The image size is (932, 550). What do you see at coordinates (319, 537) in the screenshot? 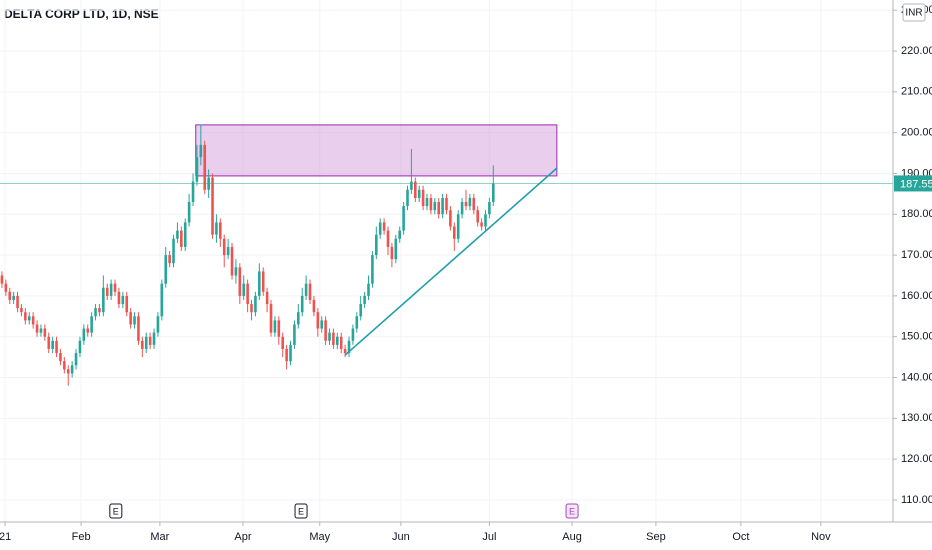
I see `x-tick-label: May` at bounding box center [319, 537].